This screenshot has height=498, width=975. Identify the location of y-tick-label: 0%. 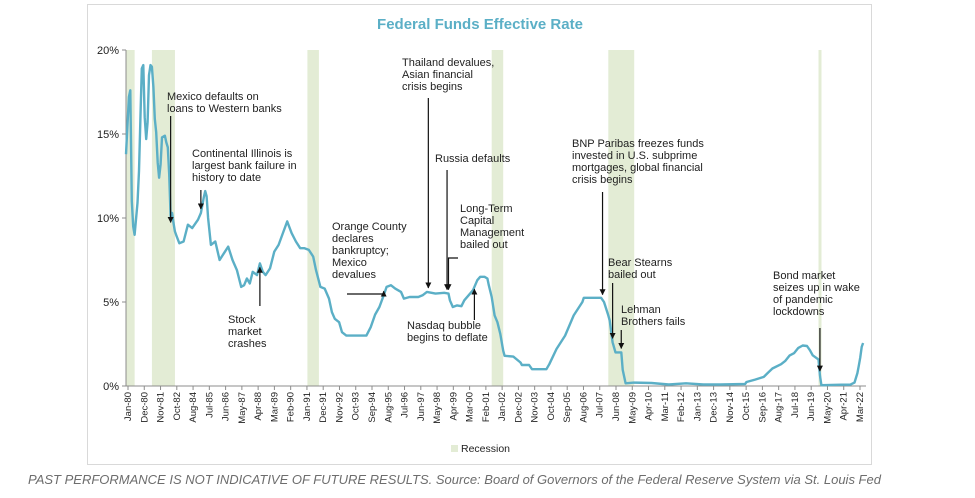
(111, 387).